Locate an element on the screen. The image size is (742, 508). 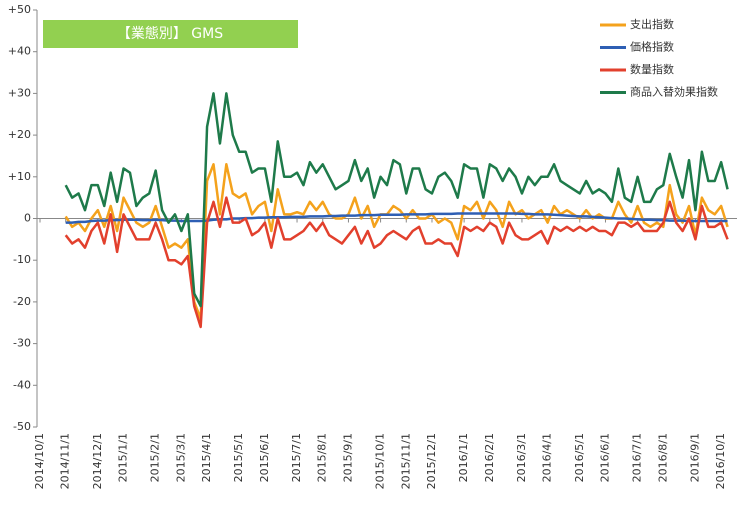
y-tick-label: 0 is located at coordinates (27, 218).